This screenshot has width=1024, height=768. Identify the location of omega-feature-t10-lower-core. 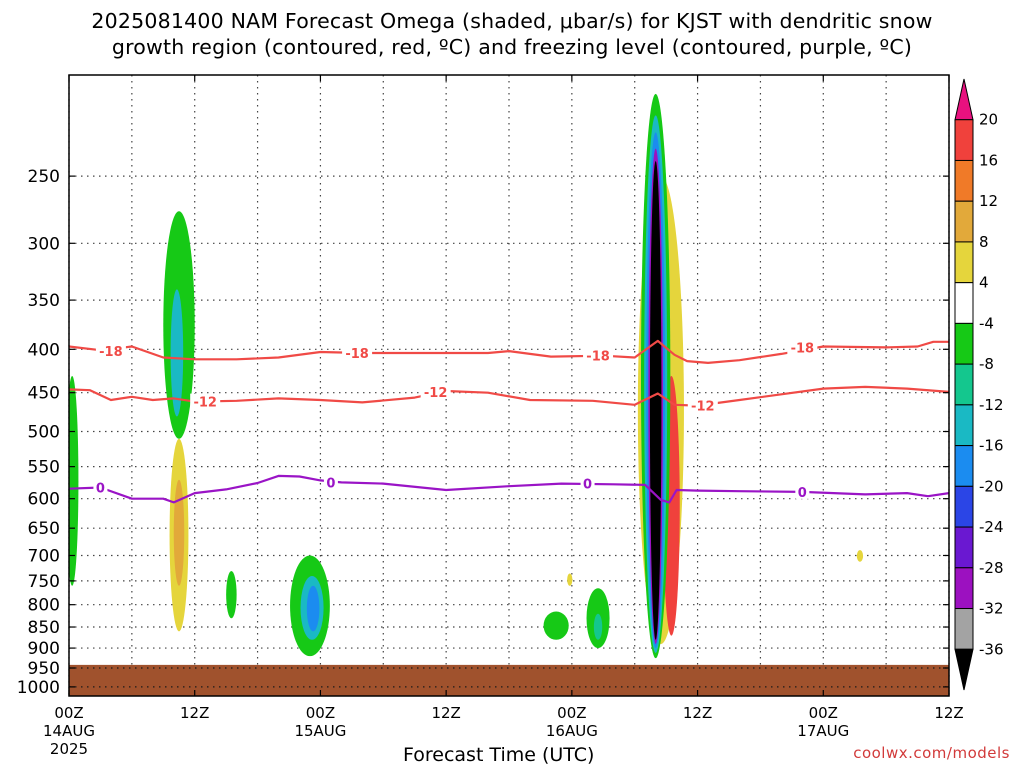
(179, 532).